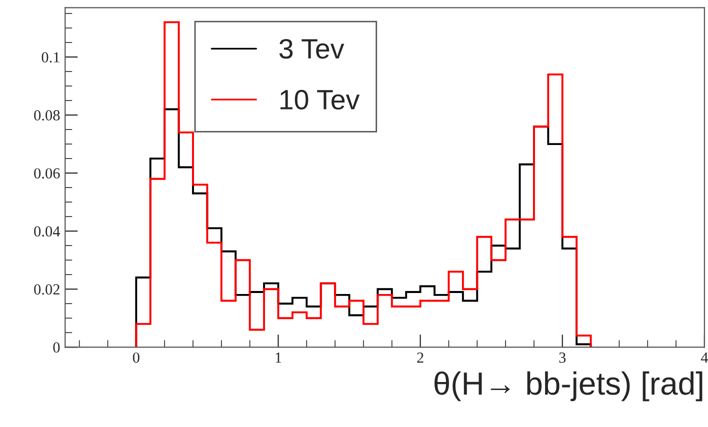 The width and height of the screenshot is (708, 427). What do you see at coordinates (47, 173) in the screenshot?
I see `y-tick-label: 0.06` at bounding box center [47, 173].